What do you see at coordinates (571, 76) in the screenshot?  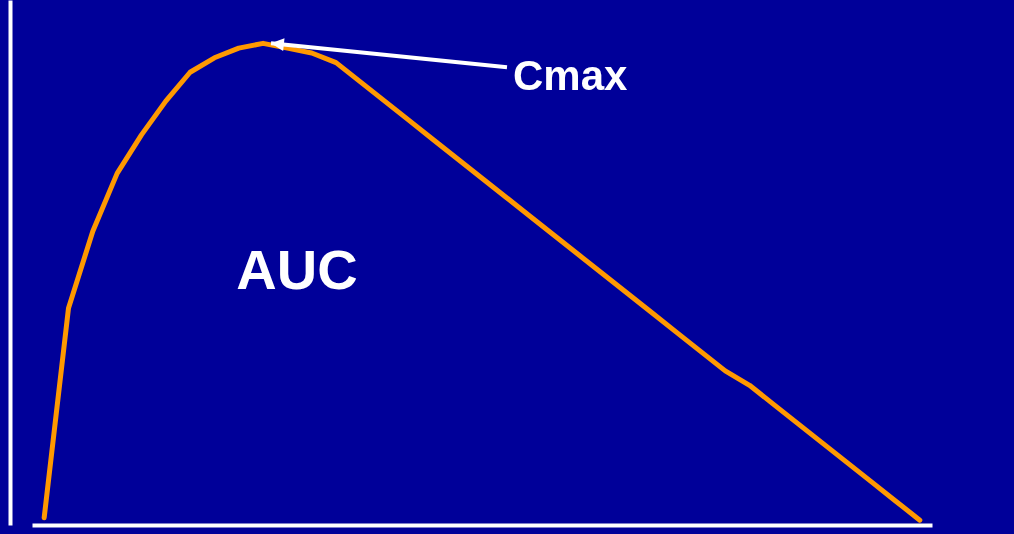 I see `annotation: Cmax` at bounding box center [571, 76].